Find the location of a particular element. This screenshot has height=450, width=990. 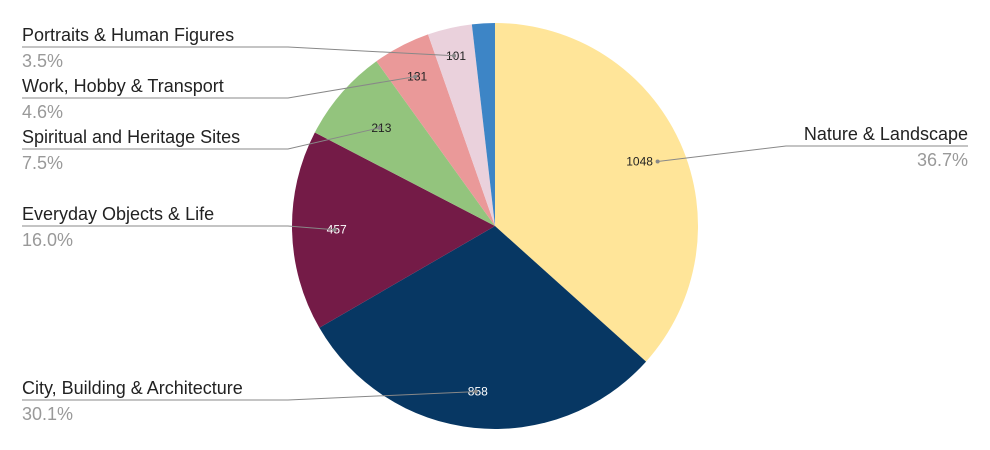

pie-slice-work-hobby-and-transport is located at coordinates (435, 130).